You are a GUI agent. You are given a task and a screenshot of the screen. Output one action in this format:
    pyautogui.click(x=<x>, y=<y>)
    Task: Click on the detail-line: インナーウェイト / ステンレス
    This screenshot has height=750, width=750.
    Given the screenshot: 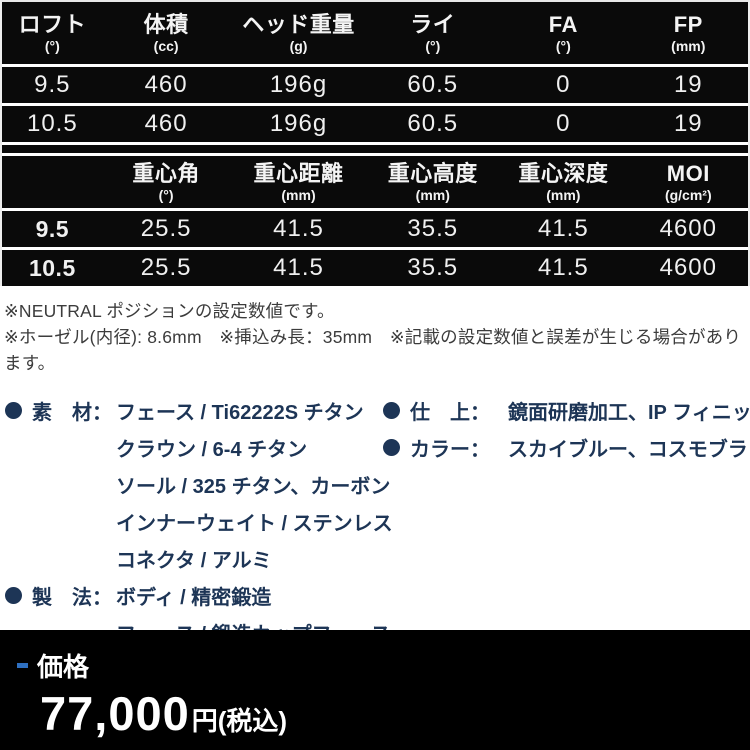 What is the action you would take?
    pyautogui.click(x=199, y=521)
    